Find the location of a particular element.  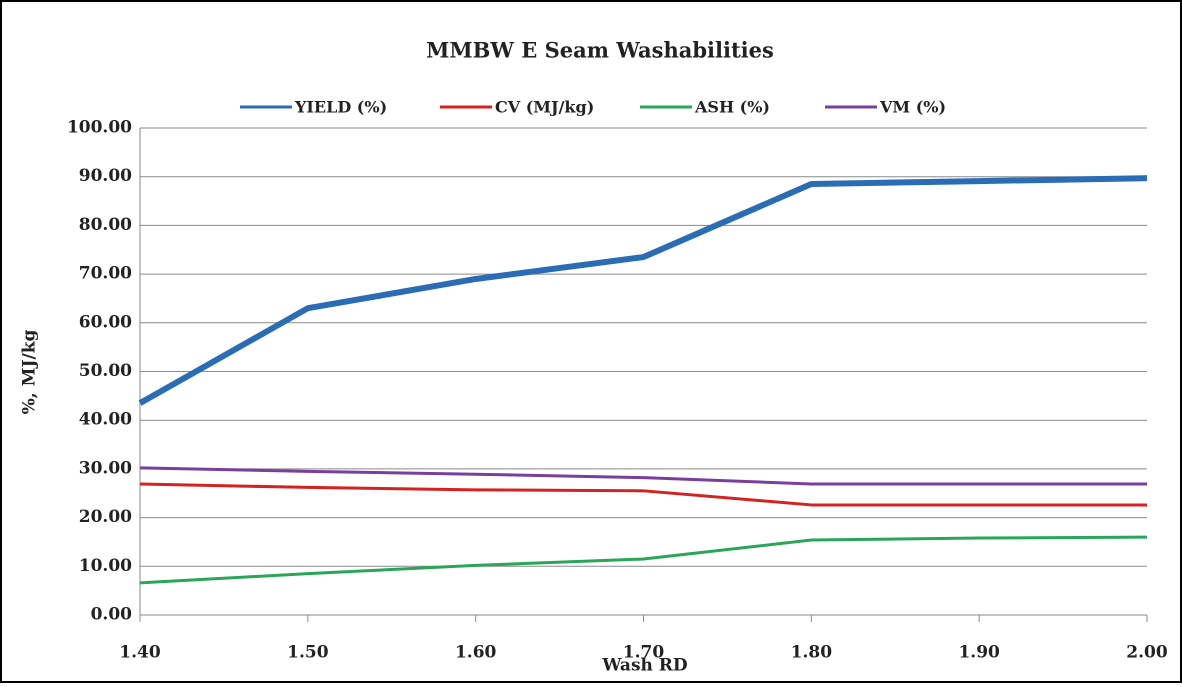

y-tick-label: 80.00 is located at coordinates (105, 225).